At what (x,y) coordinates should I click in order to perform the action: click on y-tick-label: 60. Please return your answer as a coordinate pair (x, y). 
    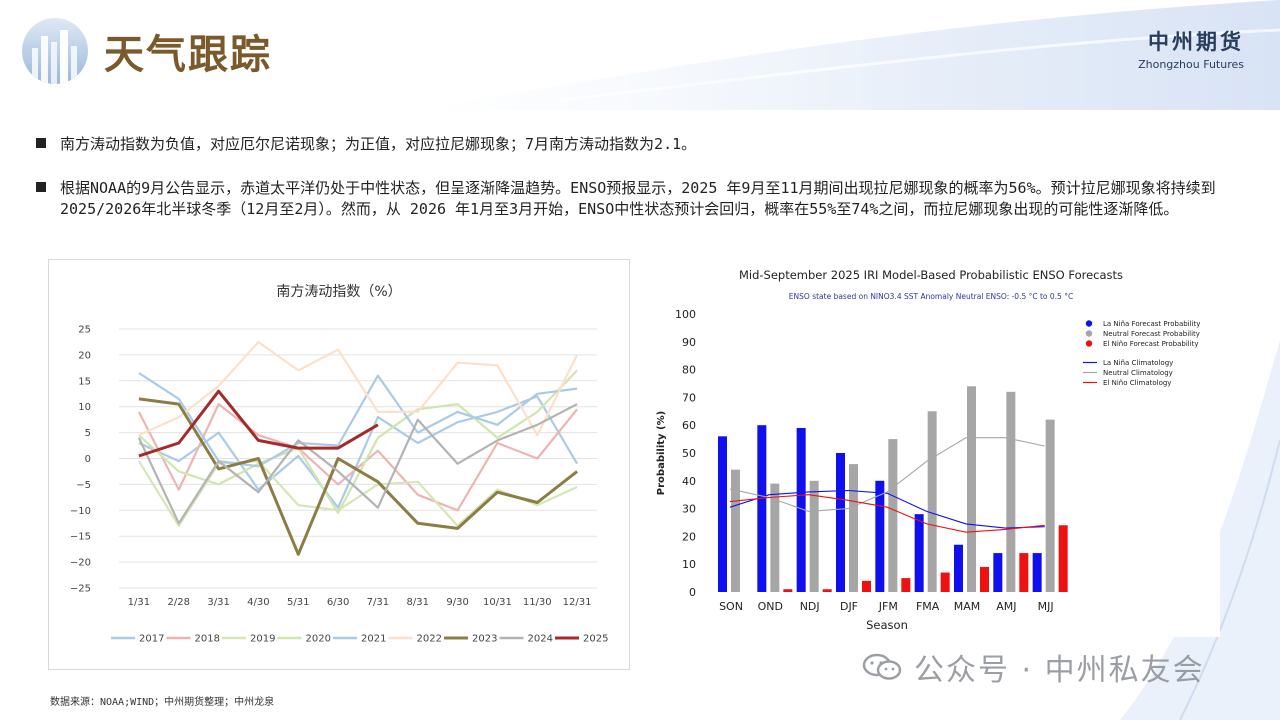
    Looking at the image, I should click on (689, 425).